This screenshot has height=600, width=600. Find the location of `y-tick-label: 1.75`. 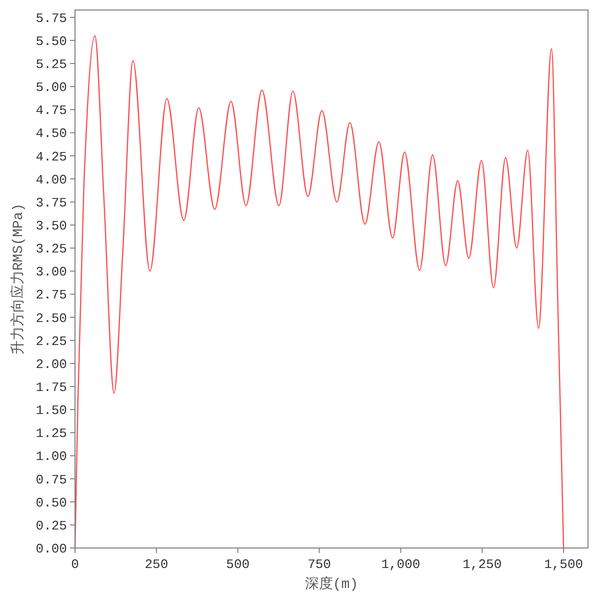

y-tick-label: 1.75 is located at coordinates (51, 388).